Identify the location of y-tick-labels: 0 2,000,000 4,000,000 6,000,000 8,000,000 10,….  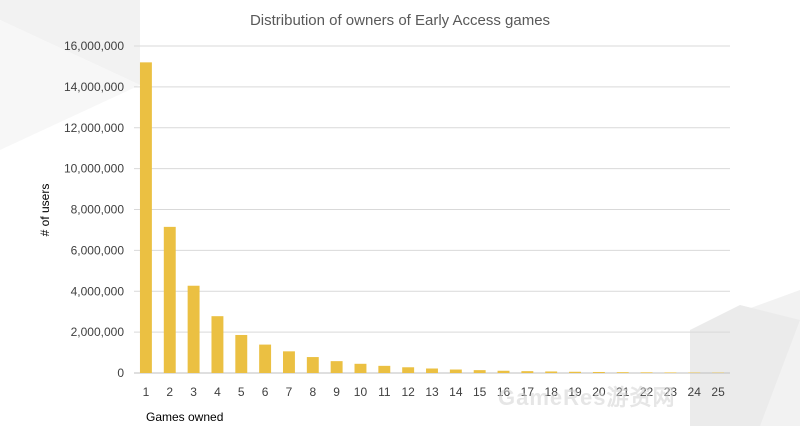
(94, 209).